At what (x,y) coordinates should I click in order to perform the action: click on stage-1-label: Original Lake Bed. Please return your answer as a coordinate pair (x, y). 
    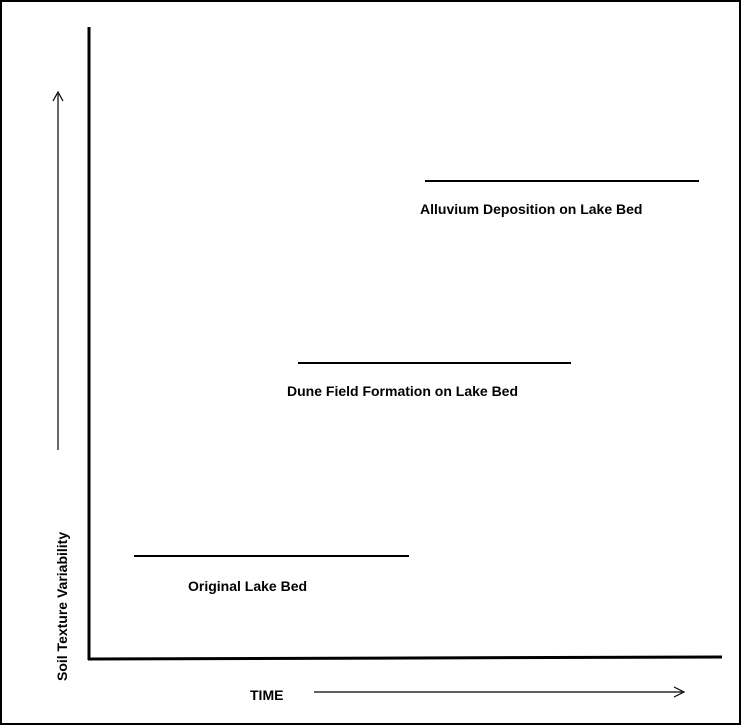
    Looking at the image, I should click on (247, 586).